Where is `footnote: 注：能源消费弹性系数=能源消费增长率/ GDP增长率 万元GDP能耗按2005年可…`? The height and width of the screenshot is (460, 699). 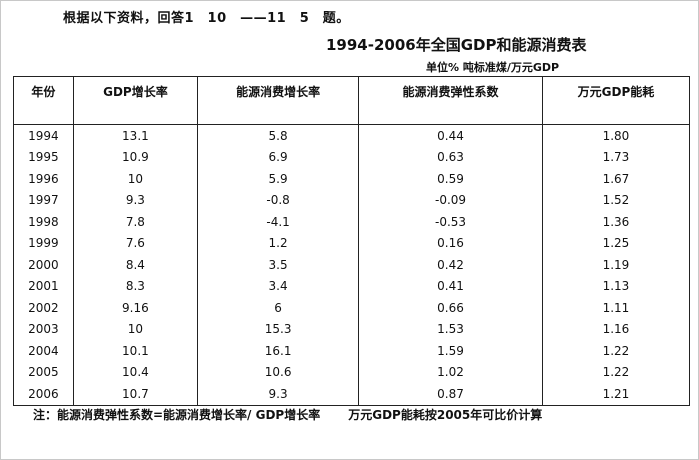
footnote: 注：能源消费弹性系数=能源消费增长率/ GDP增长率 万元GDP能耗按2005年可… is located at coordinates (287, 414).